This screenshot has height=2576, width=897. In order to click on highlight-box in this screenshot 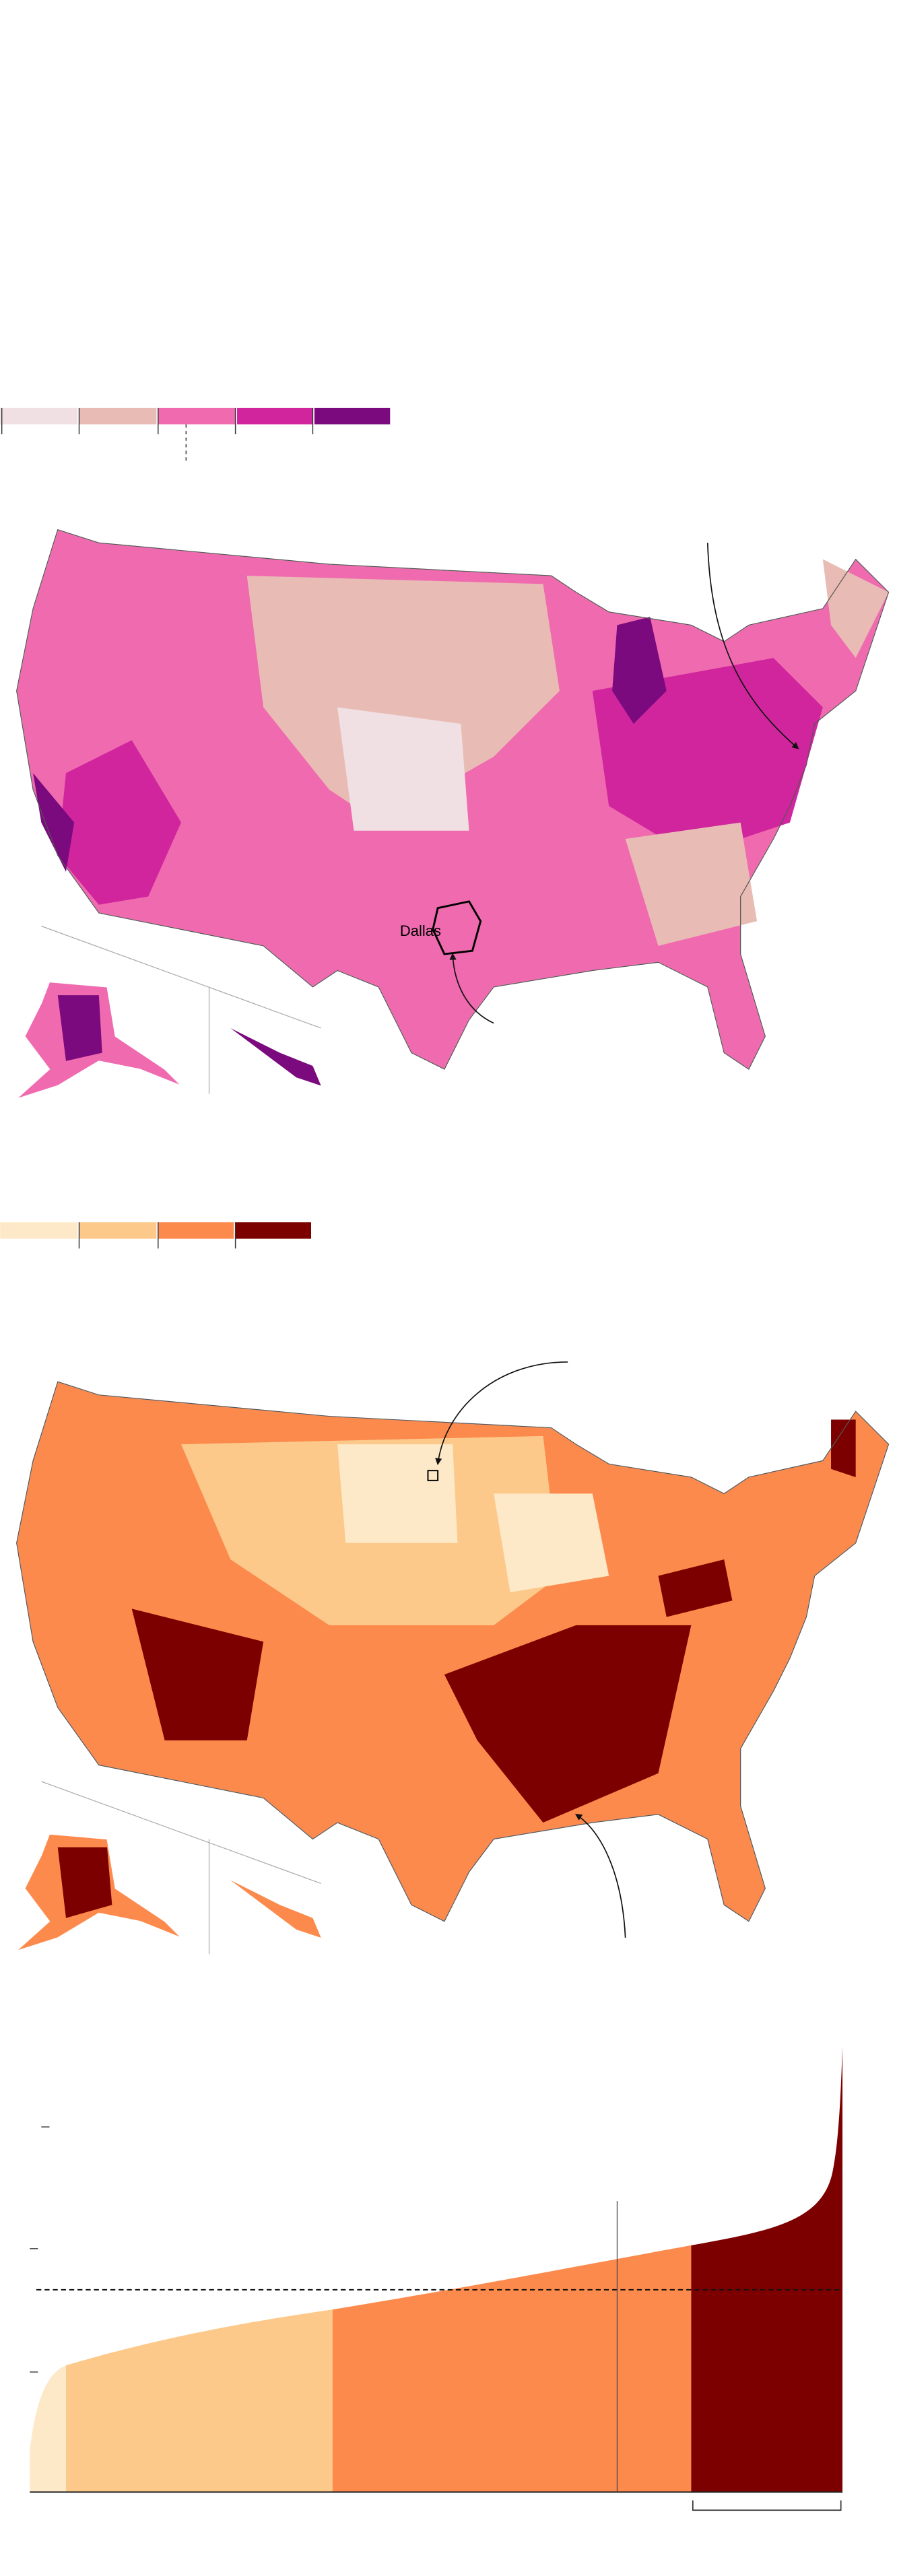, I will do `click(433, 1475)`.